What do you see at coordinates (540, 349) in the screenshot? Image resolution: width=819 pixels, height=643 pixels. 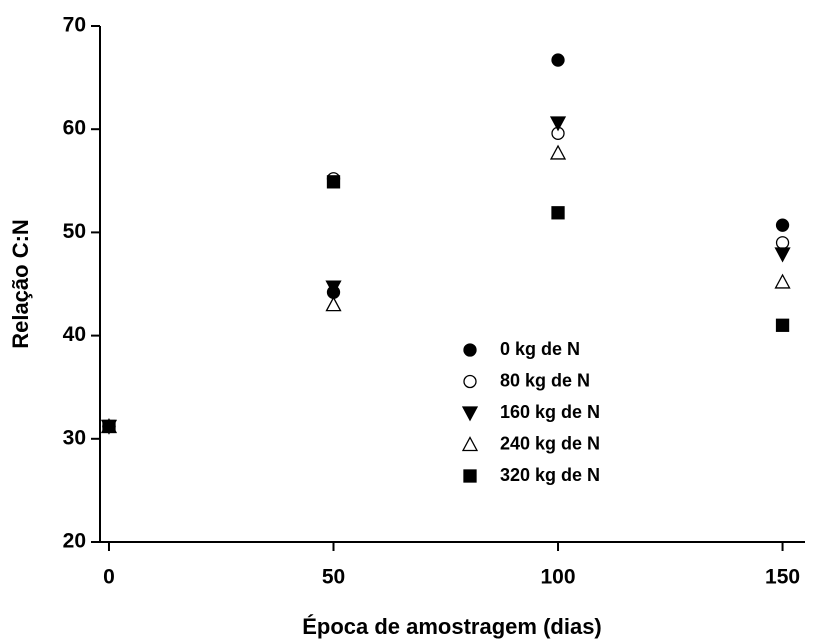 I see `legend-label: 0 kg de N` at bounding box center [540, 349].